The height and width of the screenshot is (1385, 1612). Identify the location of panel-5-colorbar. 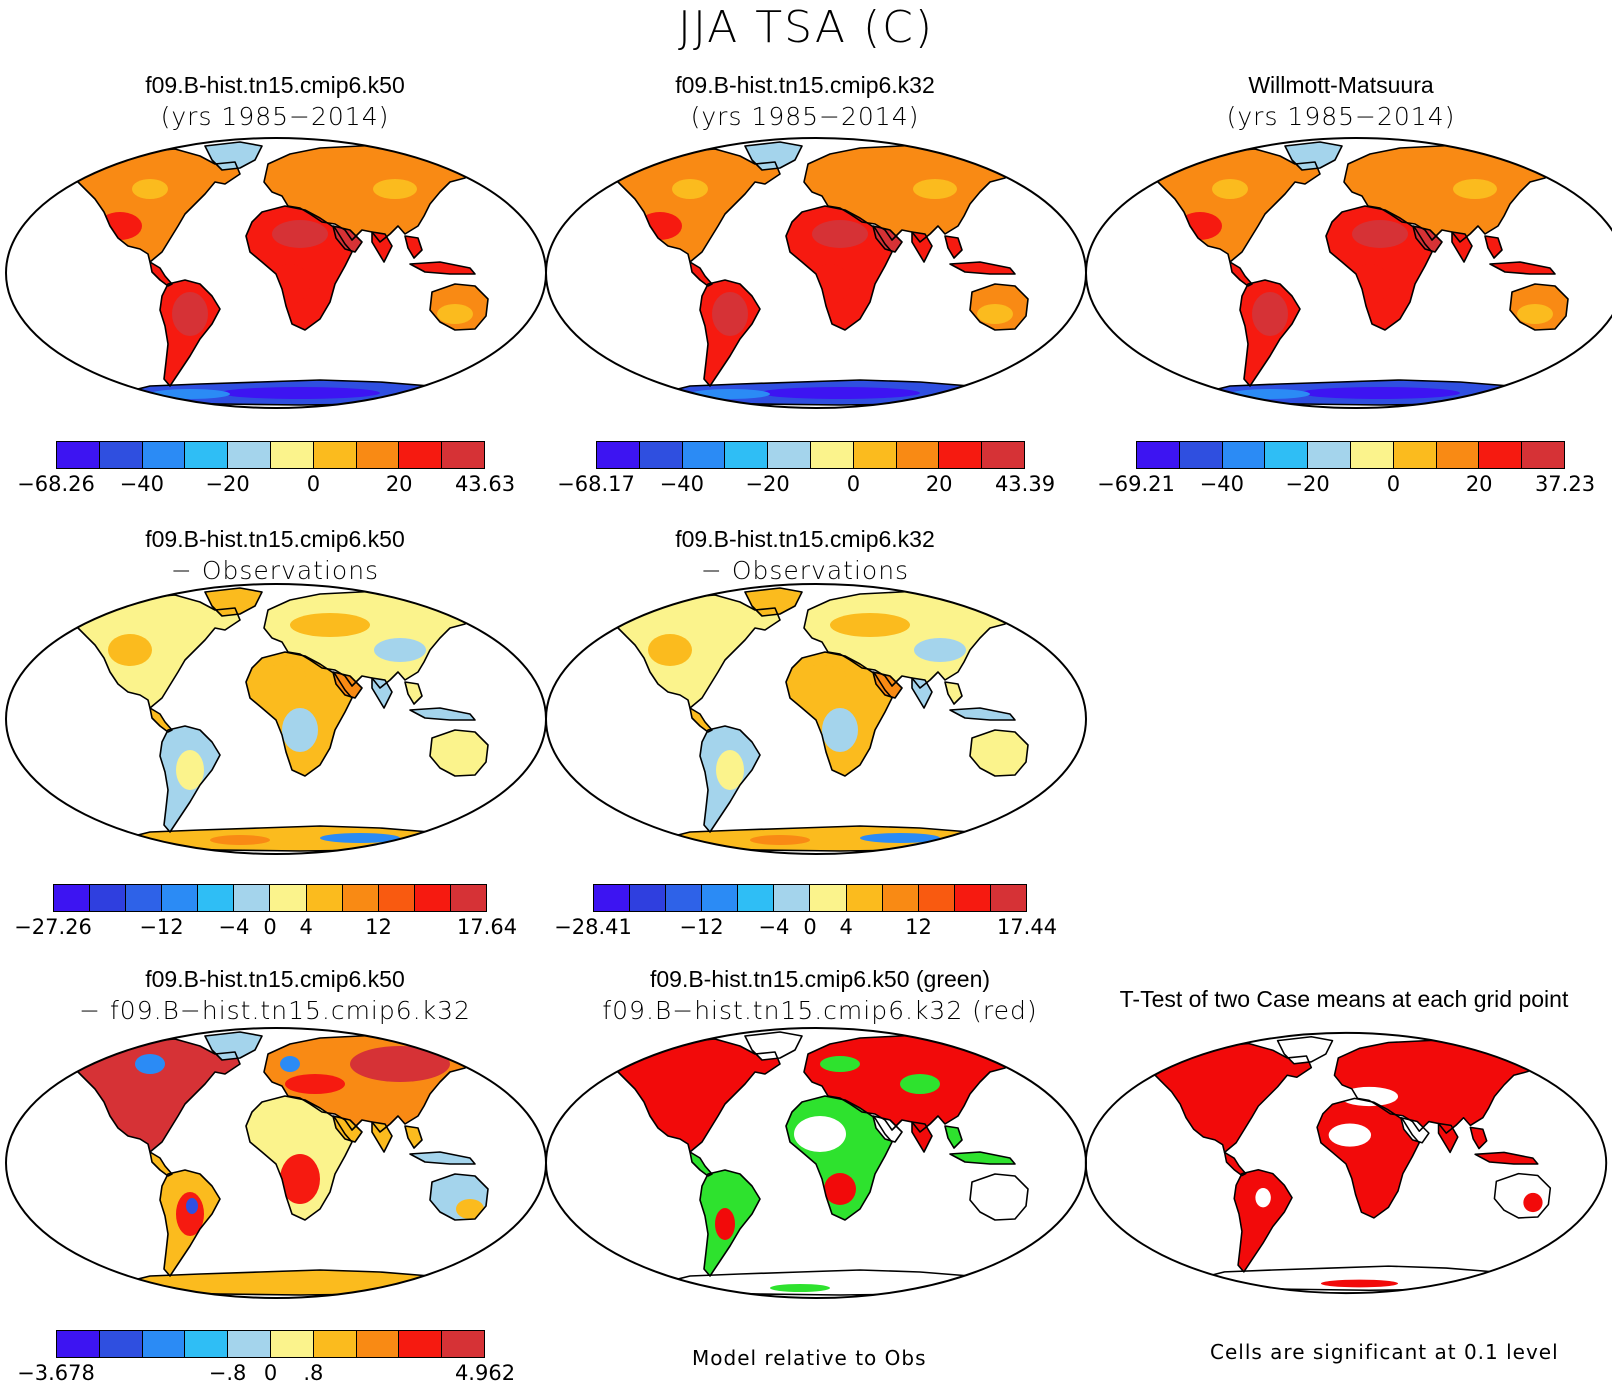
(810, 898).